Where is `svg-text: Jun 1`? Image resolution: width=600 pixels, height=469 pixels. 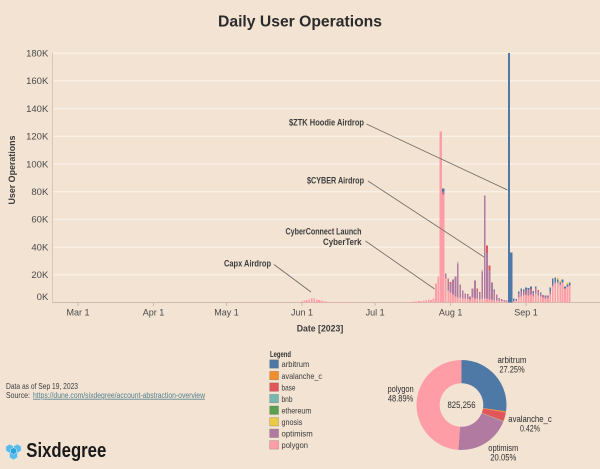 svg-text: Jun 1 is located at coordinates (302, 313).